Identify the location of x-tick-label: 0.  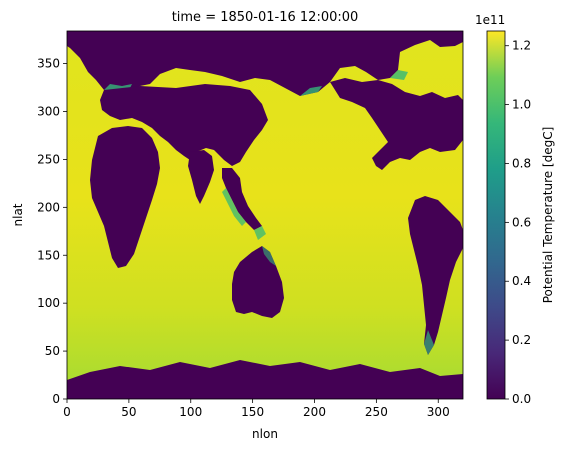
(67, 412).